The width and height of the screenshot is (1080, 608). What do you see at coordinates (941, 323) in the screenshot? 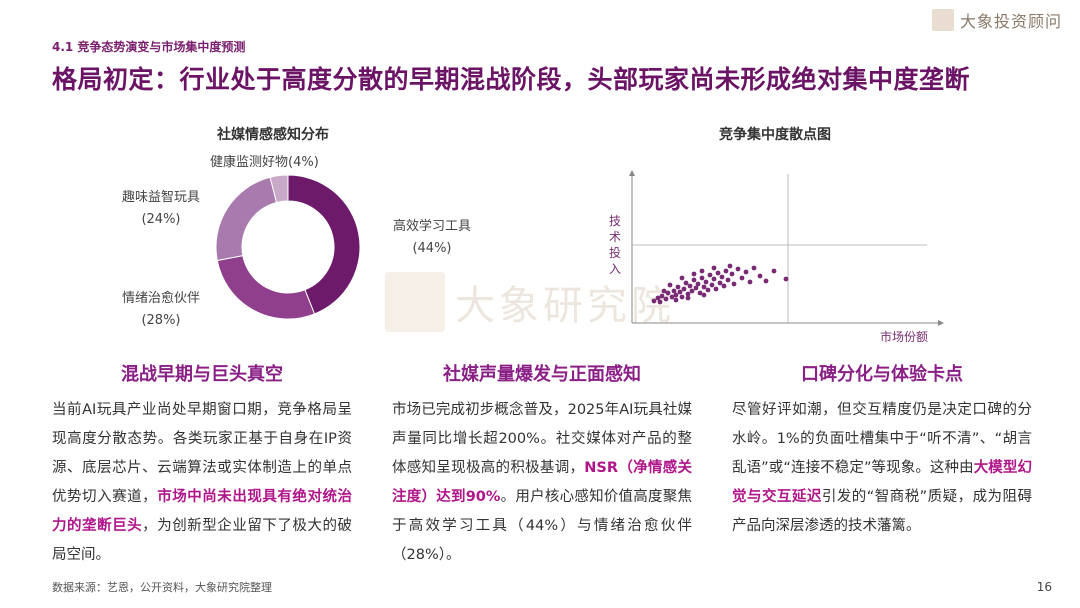
I see `x-axis-arrow-icon` at bounding box center [941, 323].